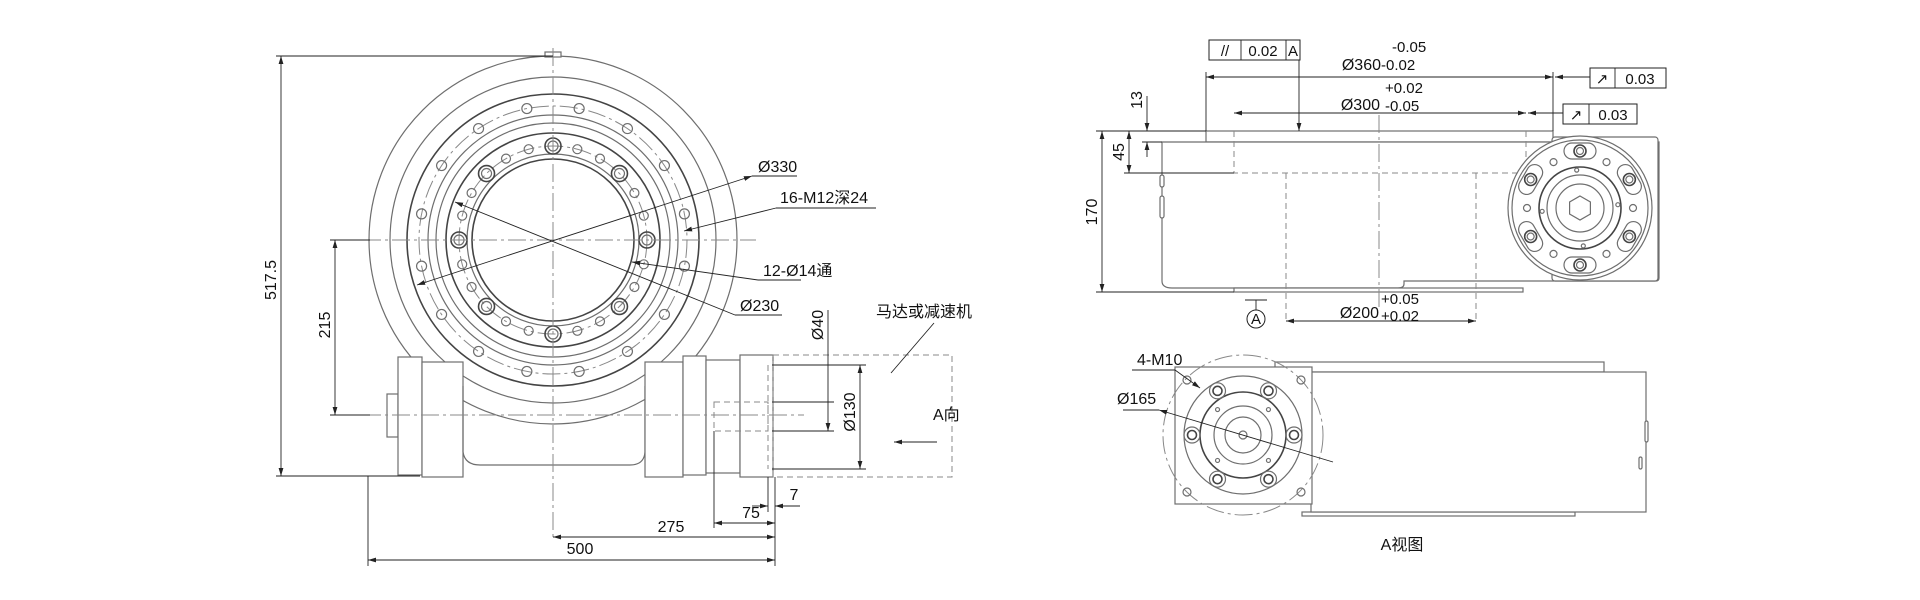 The height and width of the screenshot is (600, 1920). Describe the element at coordinates (1398, 65) in the screenshot. I see `dim-d360-lower: -0.02` at that location.